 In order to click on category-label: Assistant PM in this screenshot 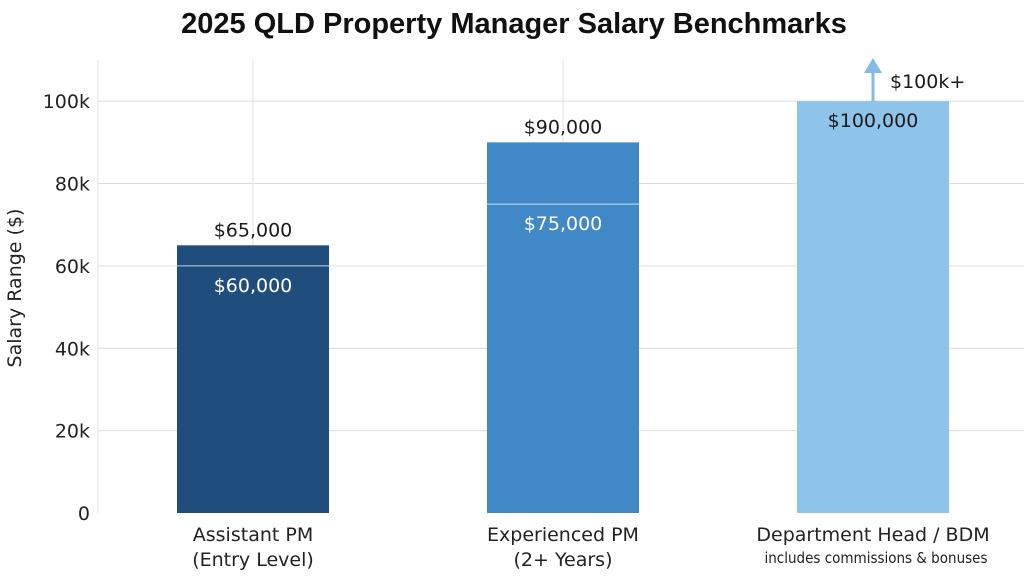, I will do `click(253, 535)`.